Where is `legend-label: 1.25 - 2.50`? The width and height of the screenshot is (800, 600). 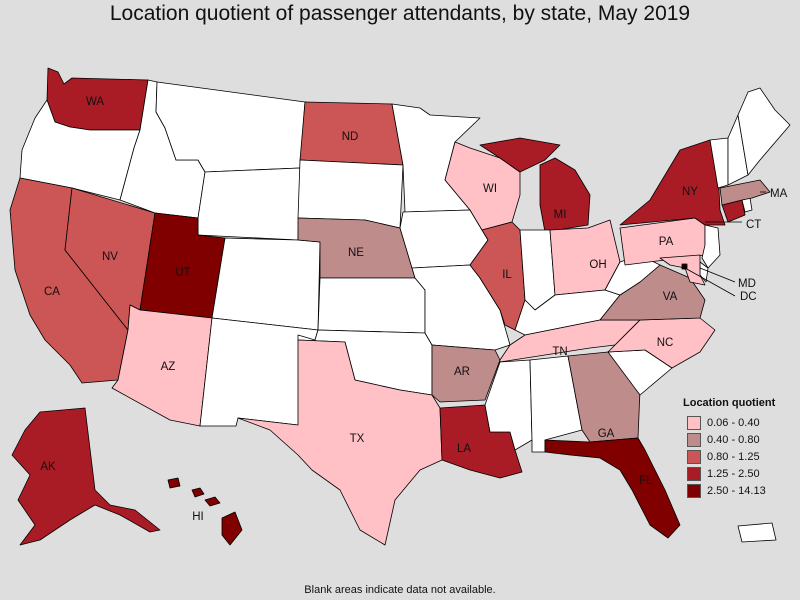 legend-label: 1.25 - 2.50 is located at coordinates (733, 473).